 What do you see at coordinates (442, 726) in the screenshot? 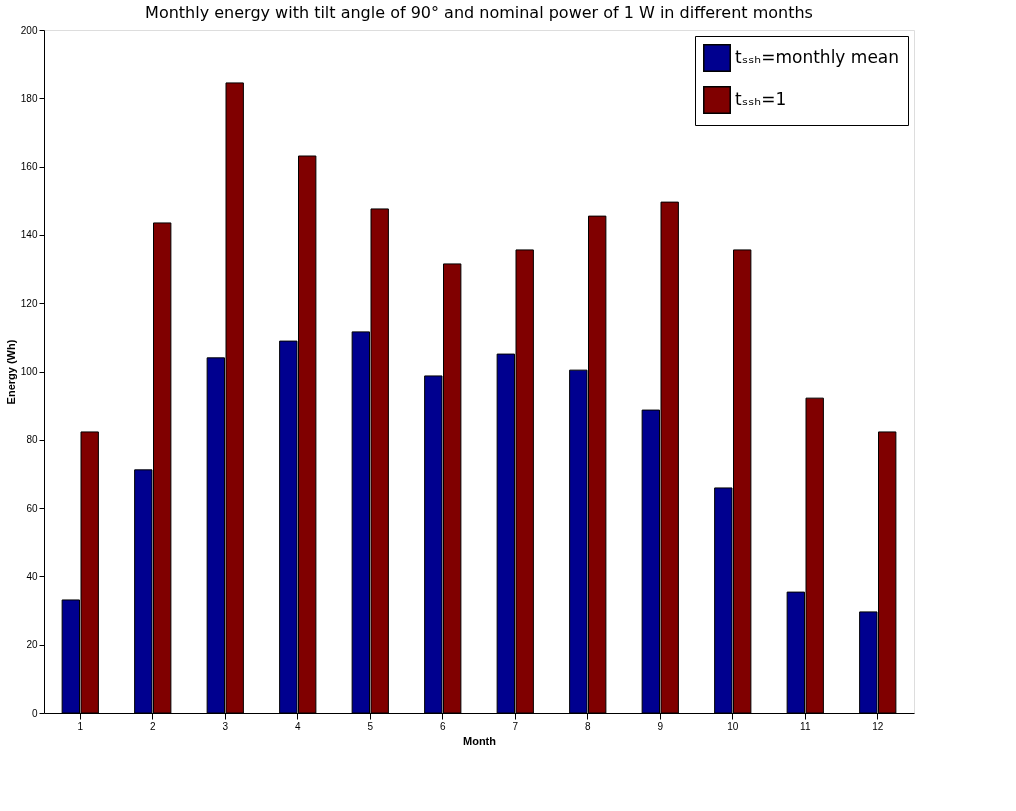
I see `x-tick-label: 6` at bounding box center [442, 726].